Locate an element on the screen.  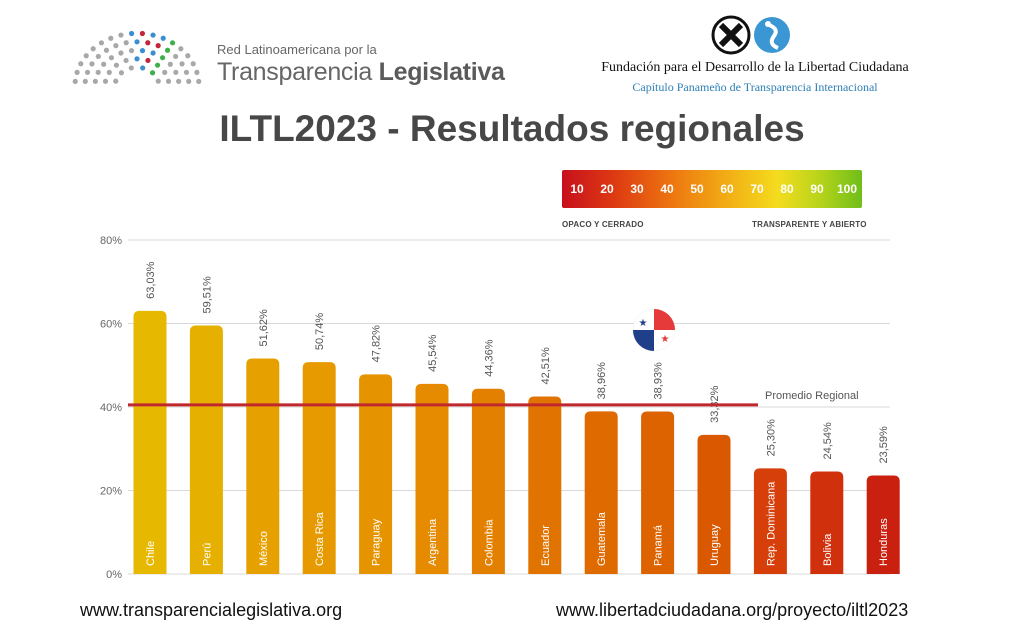
scale-number: 10 is located at coordinates (577, 189).